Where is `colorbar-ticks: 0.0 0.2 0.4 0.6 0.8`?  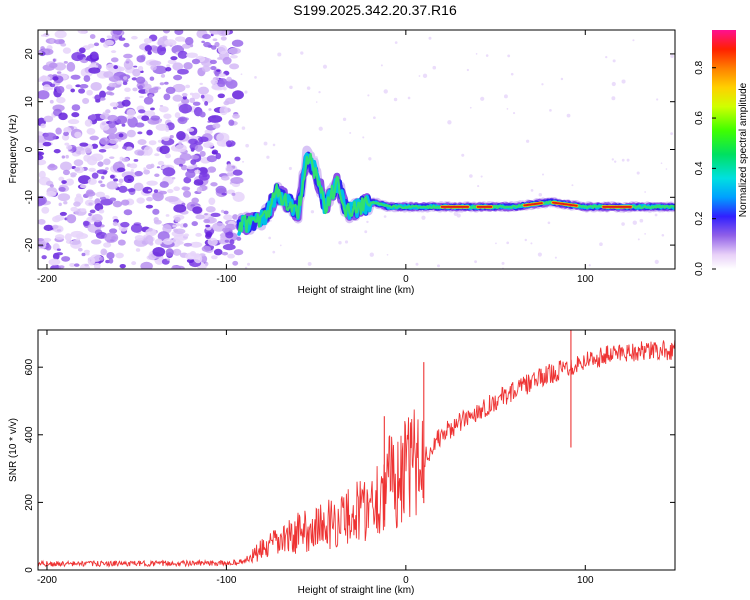 colorbar-ticks: 0.0 0.2 0.4 0.6 0.8 is located at coordinates (705, 168).